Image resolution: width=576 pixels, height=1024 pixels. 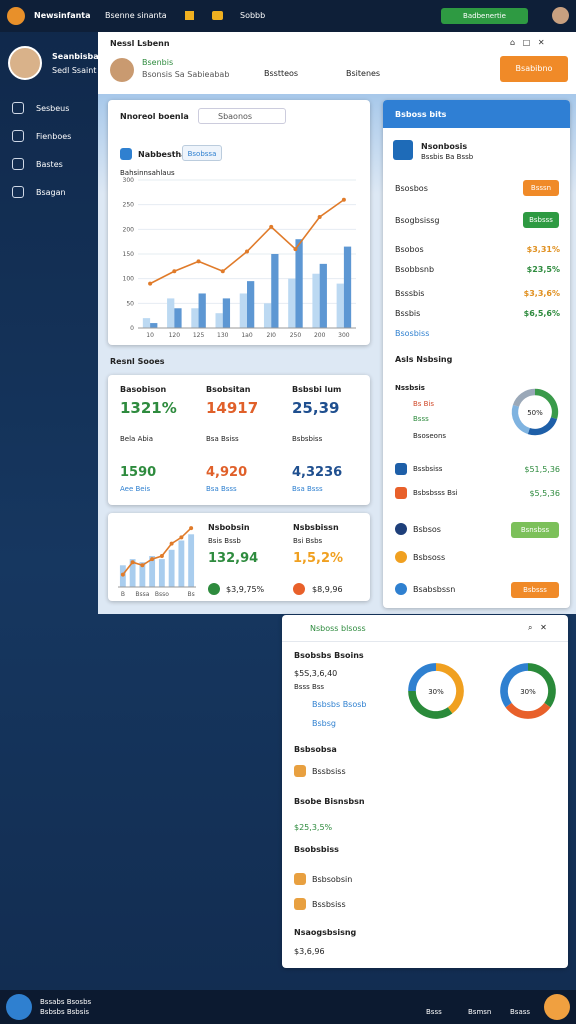 I want to click on text: $51,5,36, so click(x=542, y=469).